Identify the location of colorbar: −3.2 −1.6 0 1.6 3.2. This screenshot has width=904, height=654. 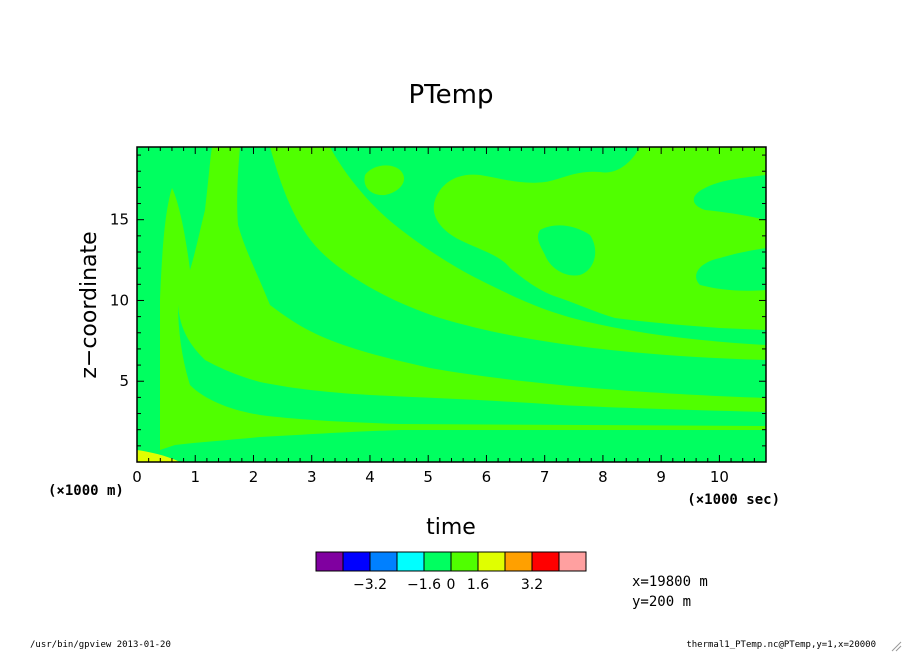
(451, 572).